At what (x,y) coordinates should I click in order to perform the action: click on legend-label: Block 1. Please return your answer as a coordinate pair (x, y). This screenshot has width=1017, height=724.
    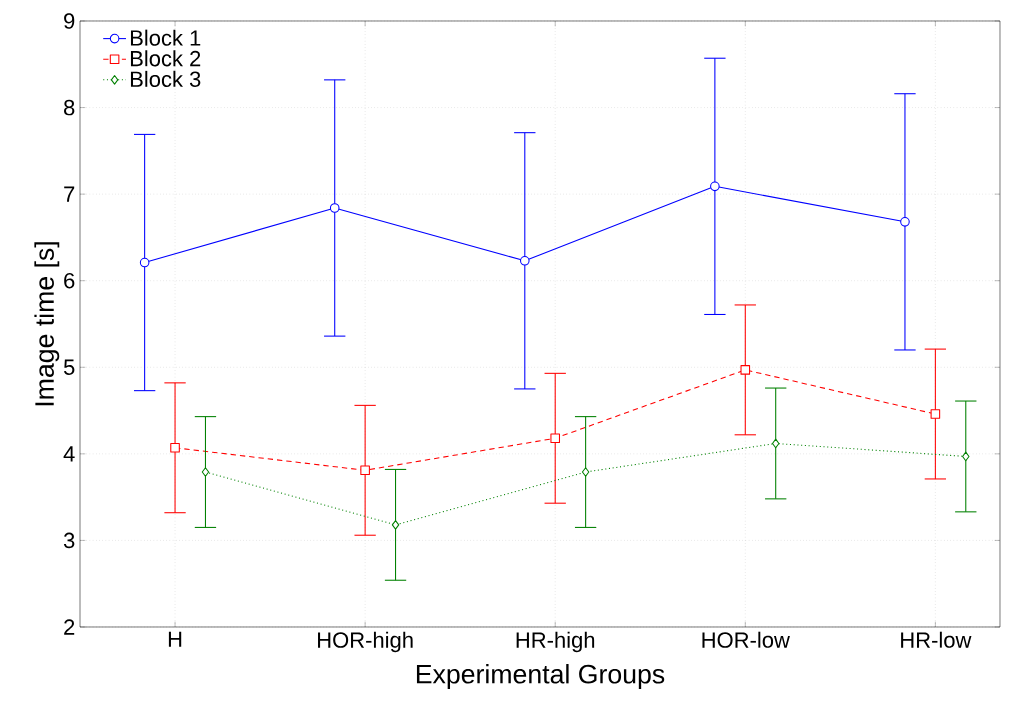
    Looking at the image, I should click on (165, 37).